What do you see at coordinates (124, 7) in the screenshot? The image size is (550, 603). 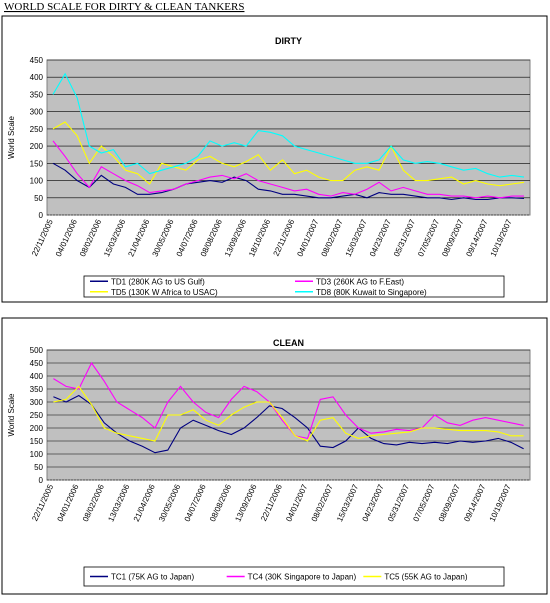 I see `page-title: WORLD SCALE FOR DIRTY & CLEAN TANKERS` at bounding box center [124, 7].